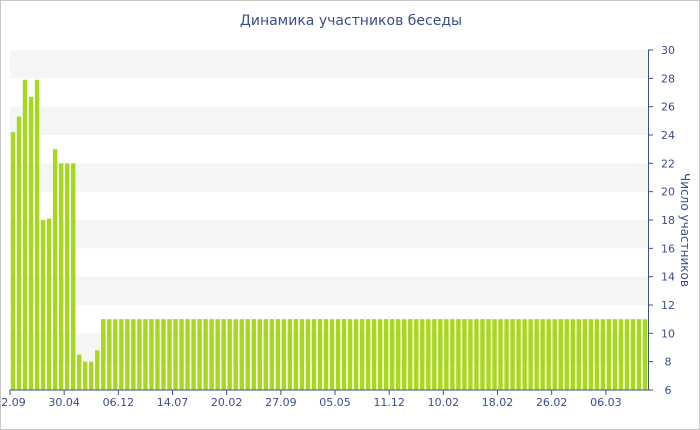 The image size is (700, 430). I want to click on x-tick-label: 18.02, so click(498, 402).